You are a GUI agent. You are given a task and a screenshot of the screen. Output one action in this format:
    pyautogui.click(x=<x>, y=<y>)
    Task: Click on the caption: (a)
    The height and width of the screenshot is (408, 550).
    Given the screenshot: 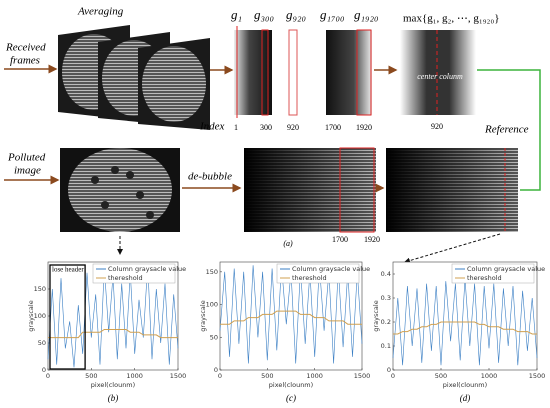 What is the action you would take?
    pyautogui.click(x=288, y=243)
    